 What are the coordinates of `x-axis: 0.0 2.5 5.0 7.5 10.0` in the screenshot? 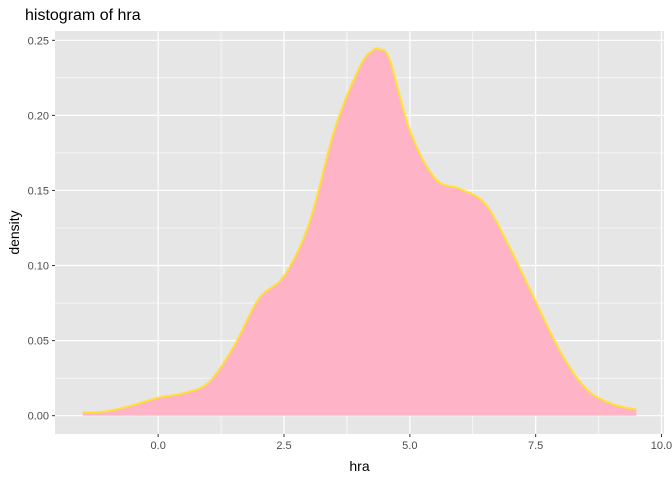 It's located at (411, 443).